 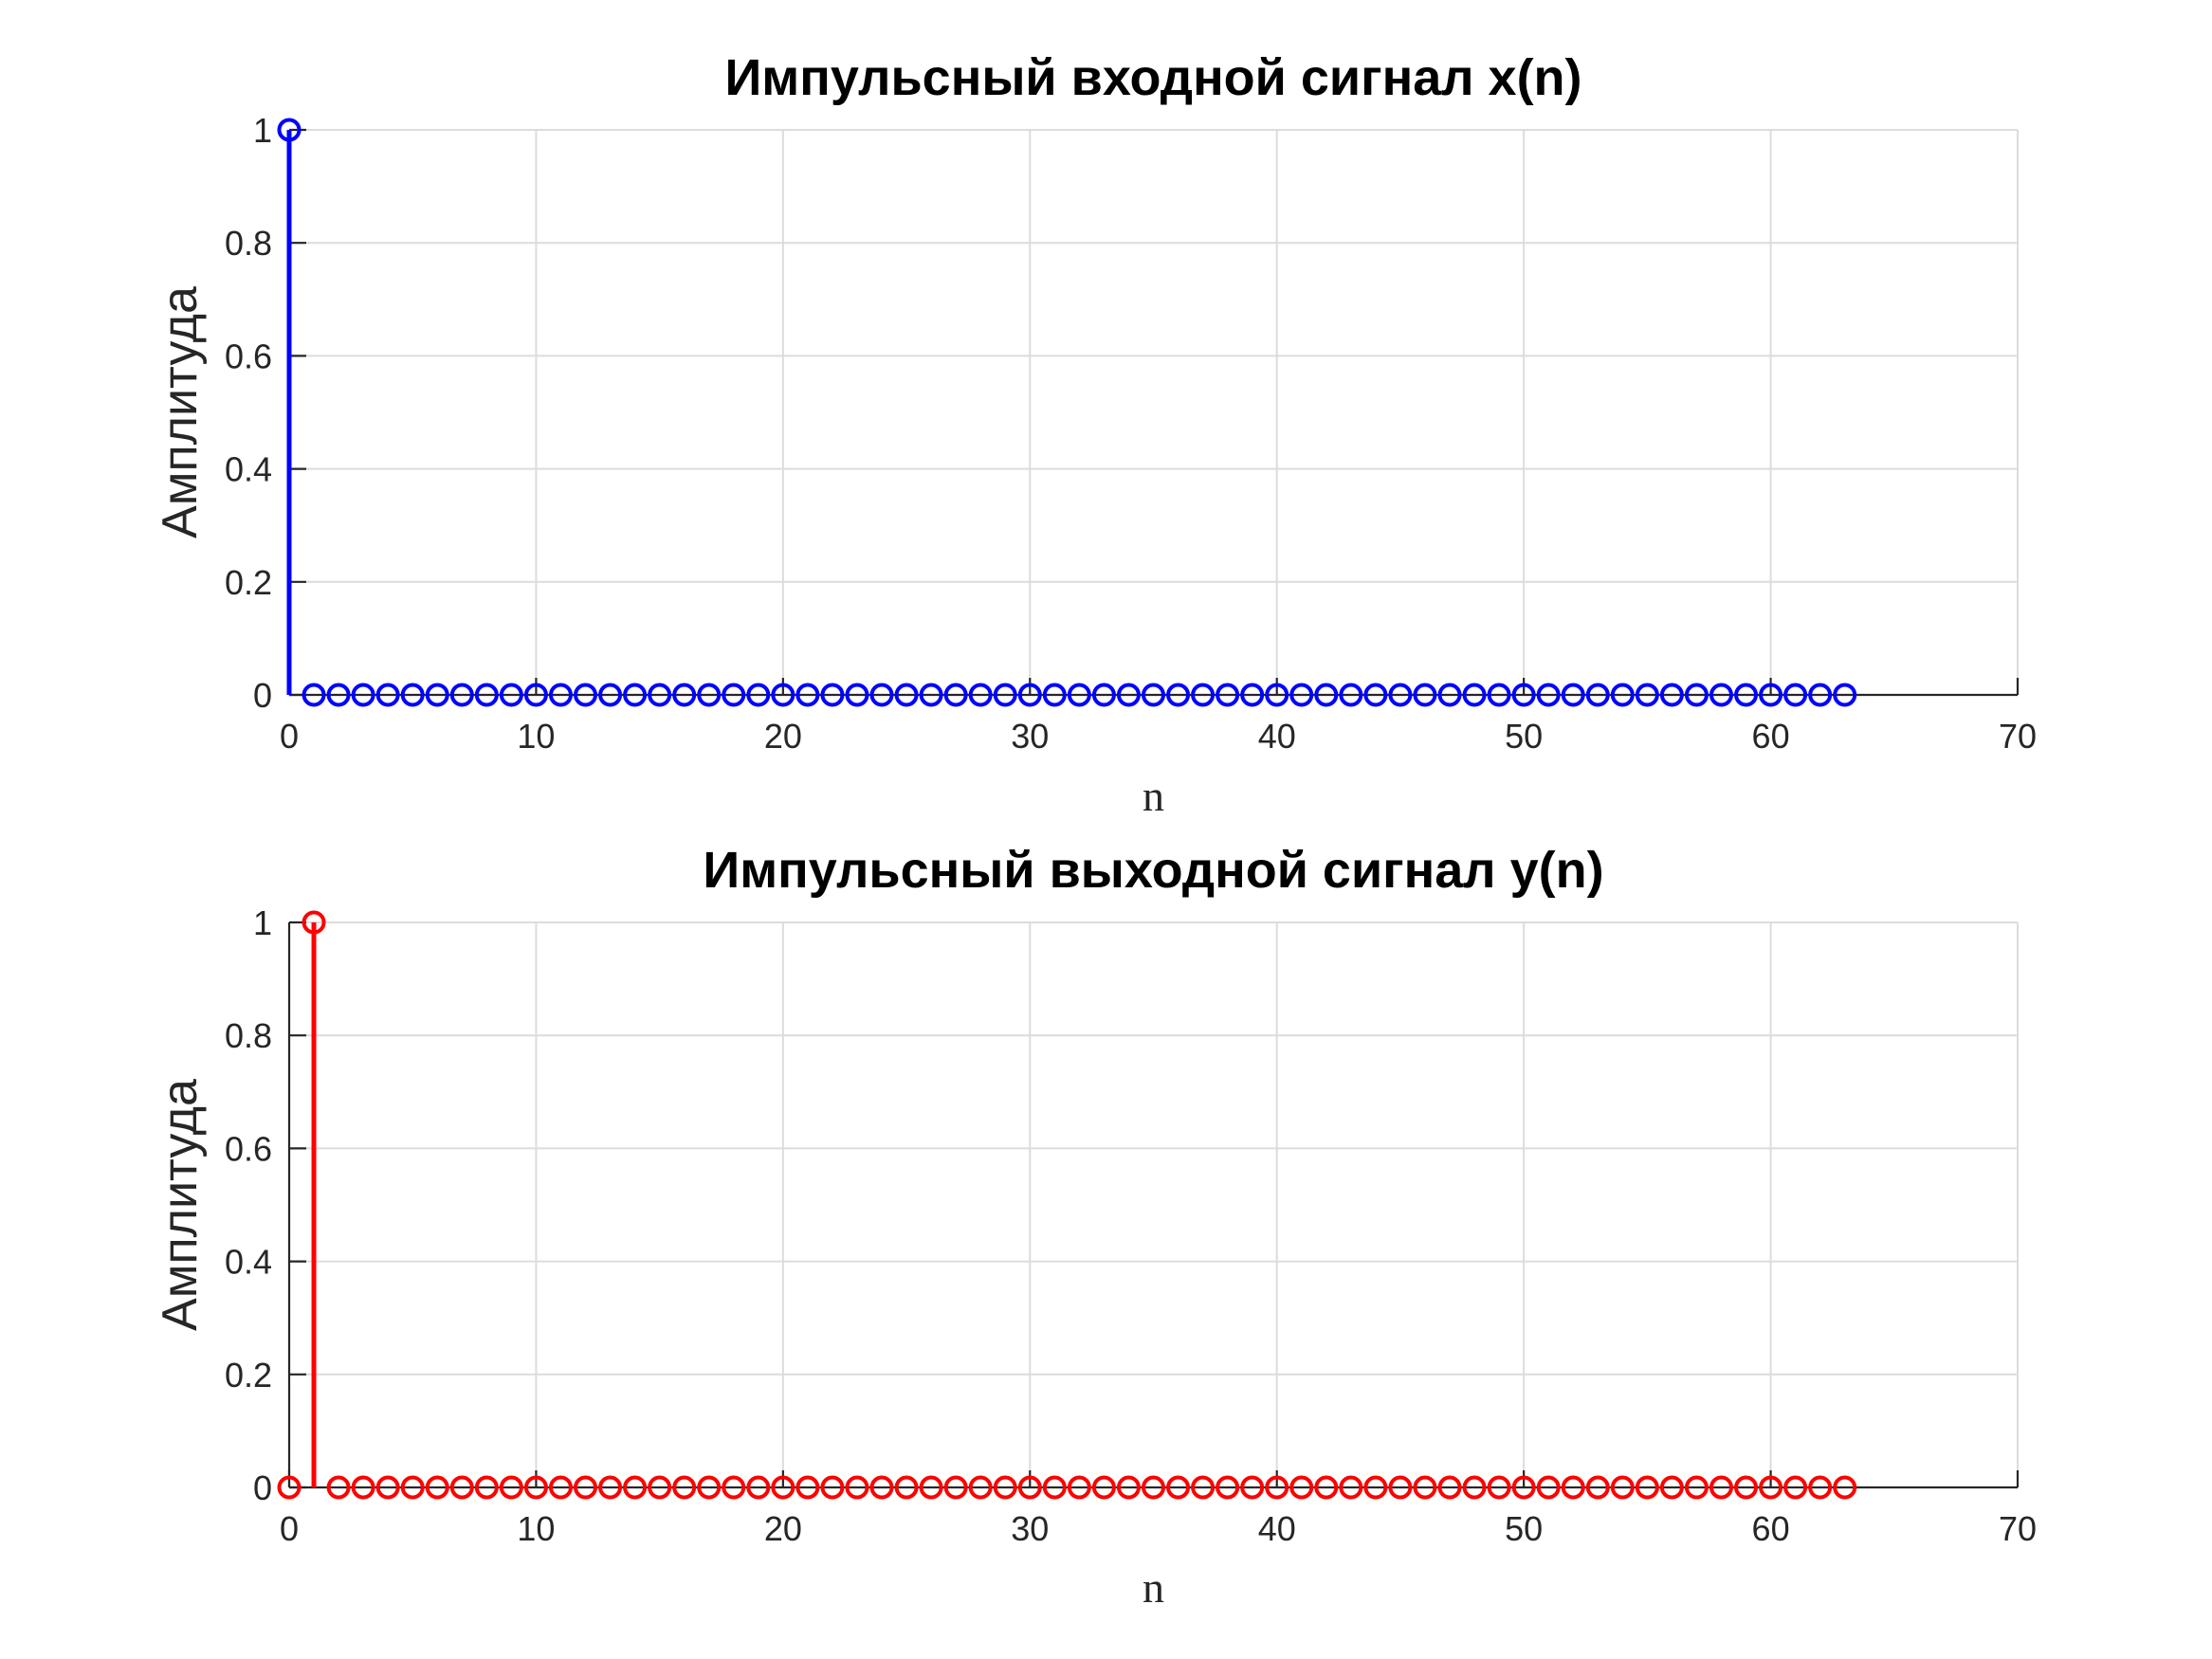 What do you see at coordinates (1771, 1528) in the screenshot?
I see `x-tick-label: 60` at bounding box center [1771, 1528].